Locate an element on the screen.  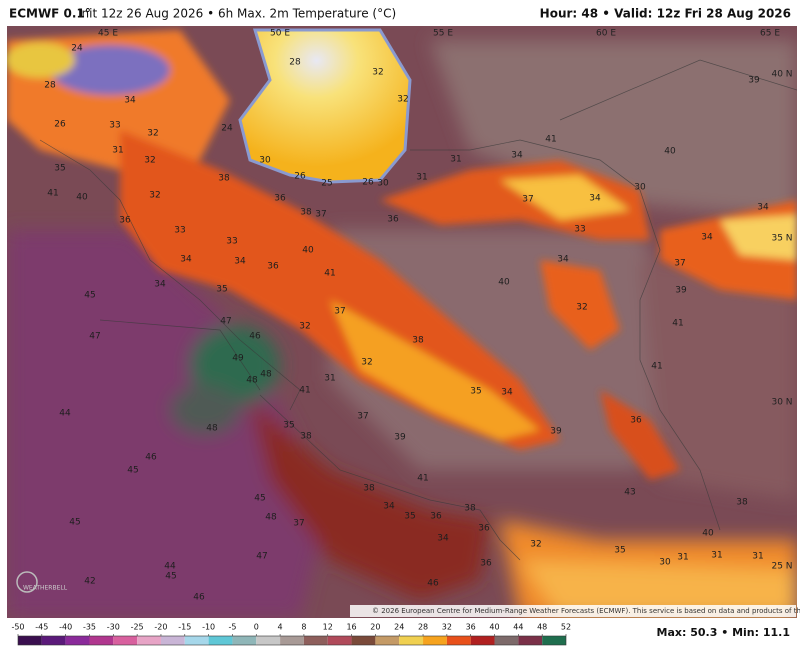
colorbar-tick-label: 4 is located at coordinates (280, 627).